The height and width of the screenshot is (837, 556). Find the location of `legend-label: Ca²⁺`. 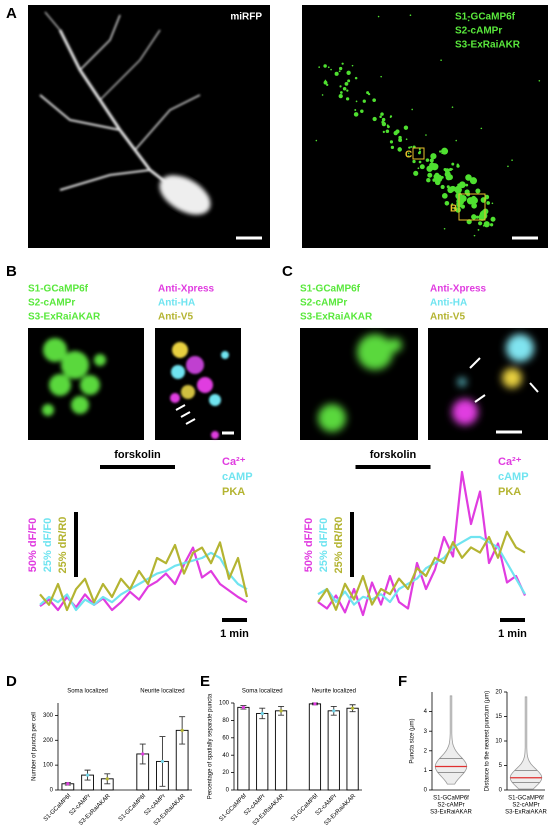

legend-label: Ca²⁺ is located at coordinates (510, 462).